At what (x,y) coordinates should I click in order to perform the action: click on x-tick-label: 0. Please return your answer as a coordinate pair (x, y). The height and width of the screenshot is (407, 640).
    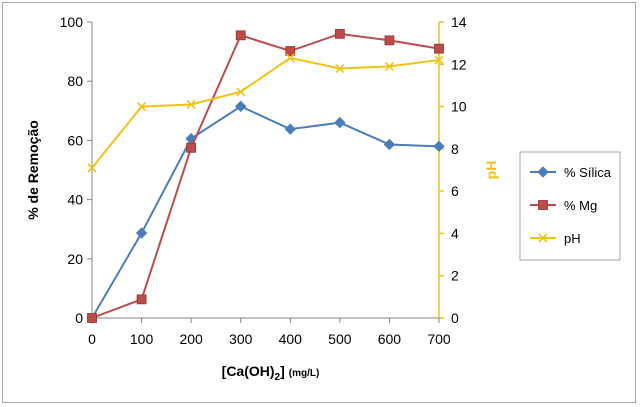
    Looking at the image, I should click on (92, 339).